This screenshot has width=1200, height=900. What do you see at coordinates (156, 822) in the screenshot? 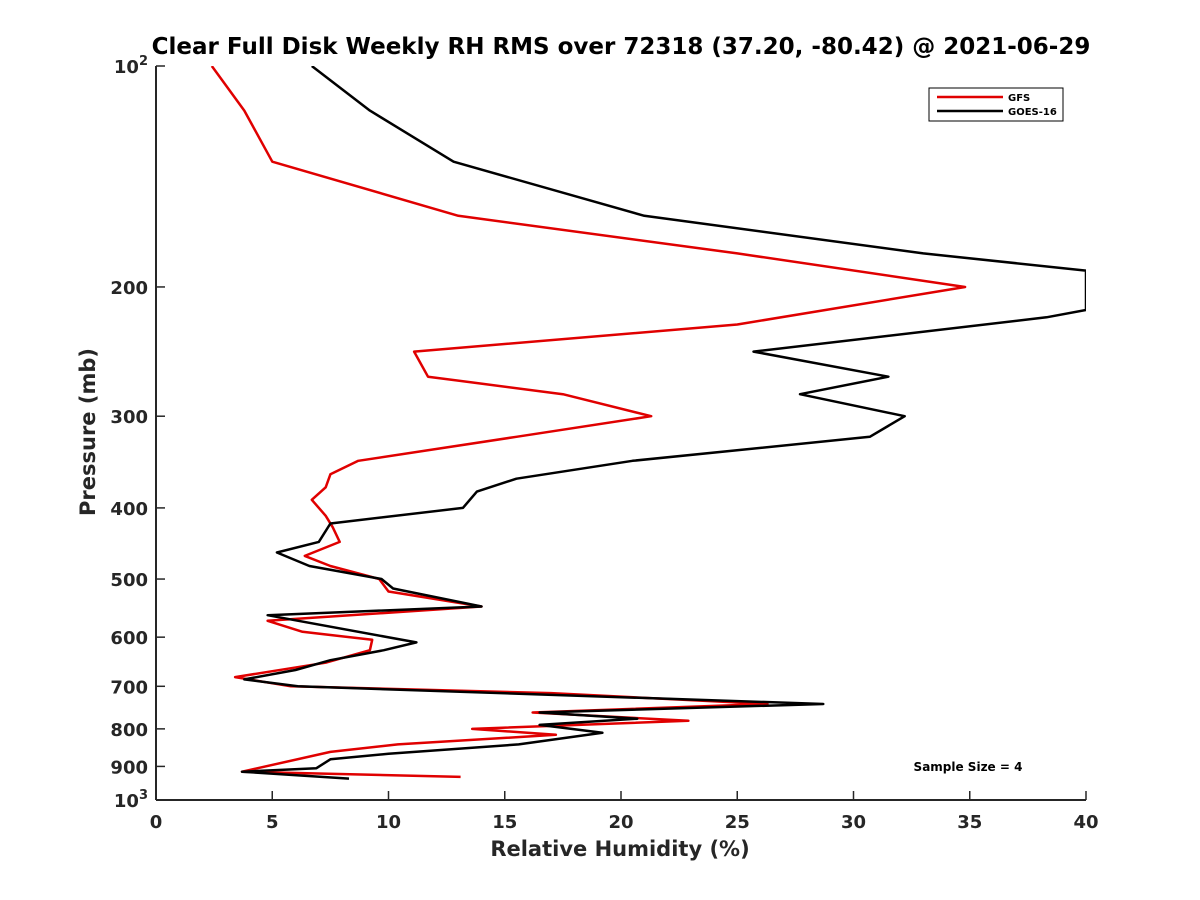
I see `x-tick-label: 0` at bounding box center [156, 822].